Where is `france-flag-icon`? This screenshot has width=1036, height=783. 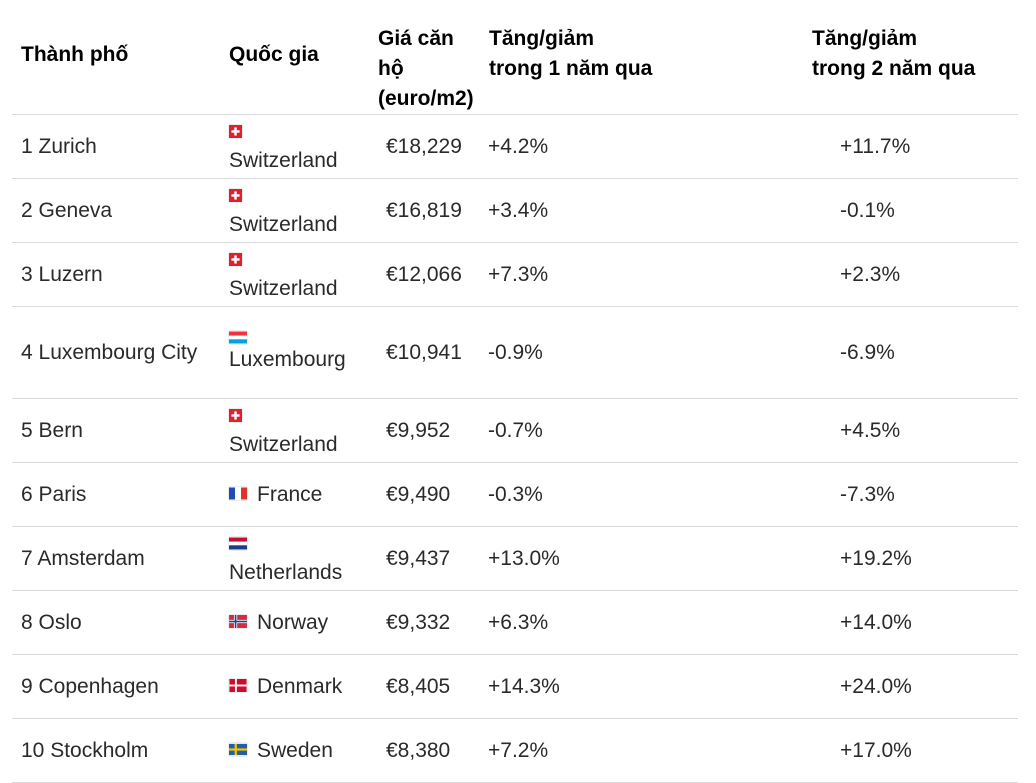 france-flag-icon is located at coordinates (238, 493).